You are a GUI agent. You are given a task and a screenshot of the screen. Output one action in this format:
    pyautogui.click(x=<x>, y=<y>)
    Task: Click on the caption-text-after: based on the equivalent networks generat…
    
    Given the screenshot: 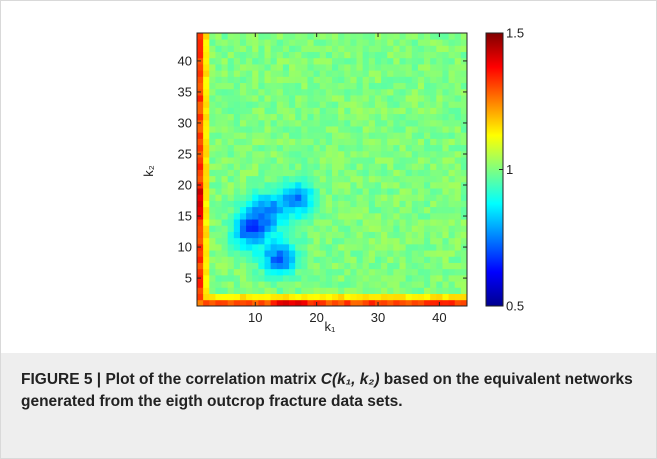 What is the action you would take?
    pyautogui.click(x=327, y=390)
    